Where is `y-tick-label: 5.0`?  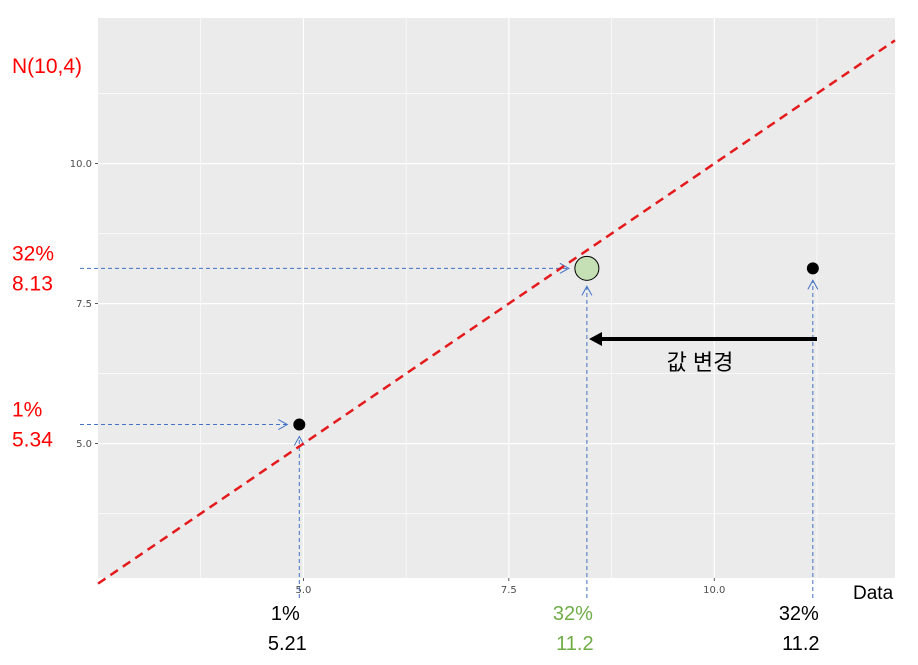
y-tick-label: 5.0 is located at coordinates (84, 444).